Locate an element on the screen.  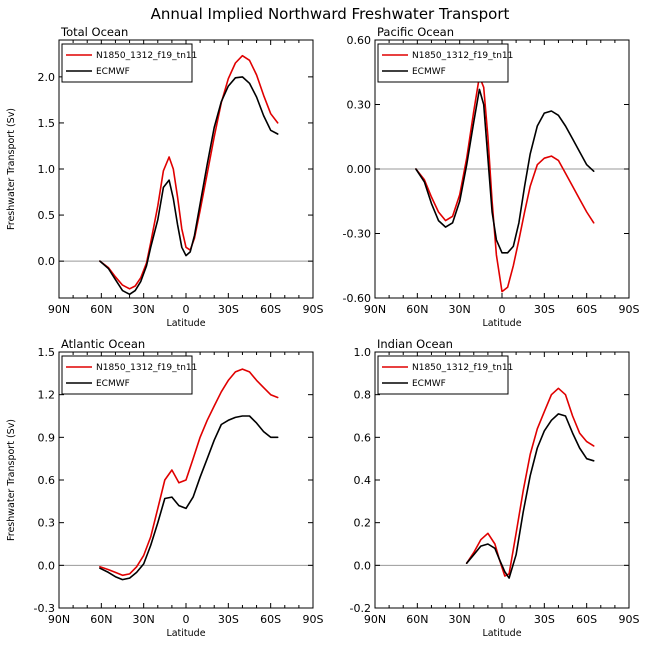
chart-indian-ocean-xtick-label: 30N is located at coordinates (460, 619).